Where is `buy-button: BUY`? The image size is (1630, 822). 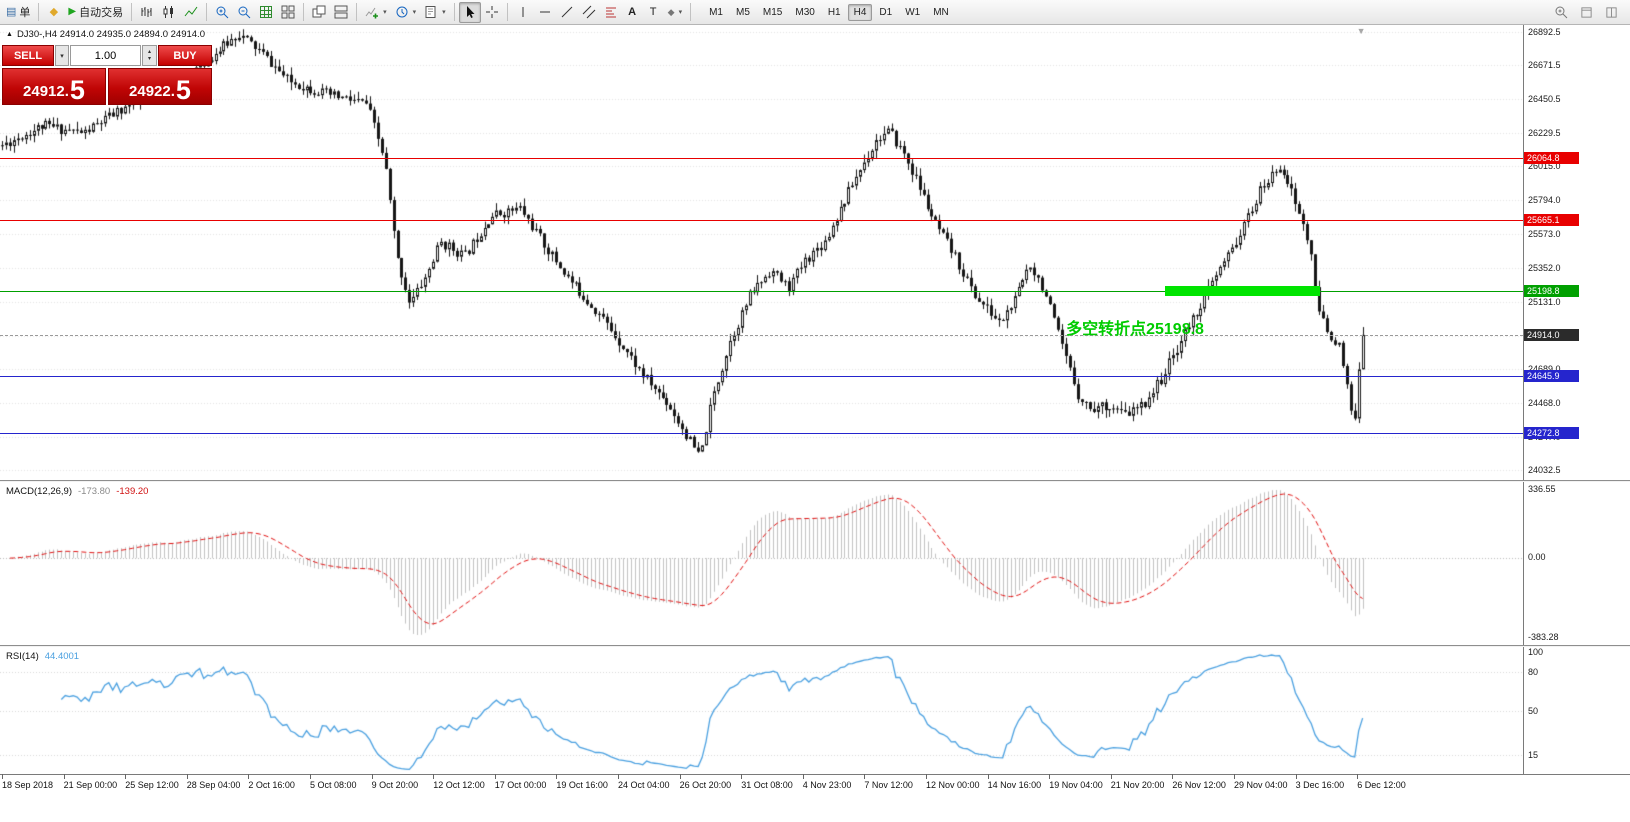
buy-button: BUY is located at coordinates (185, 55).